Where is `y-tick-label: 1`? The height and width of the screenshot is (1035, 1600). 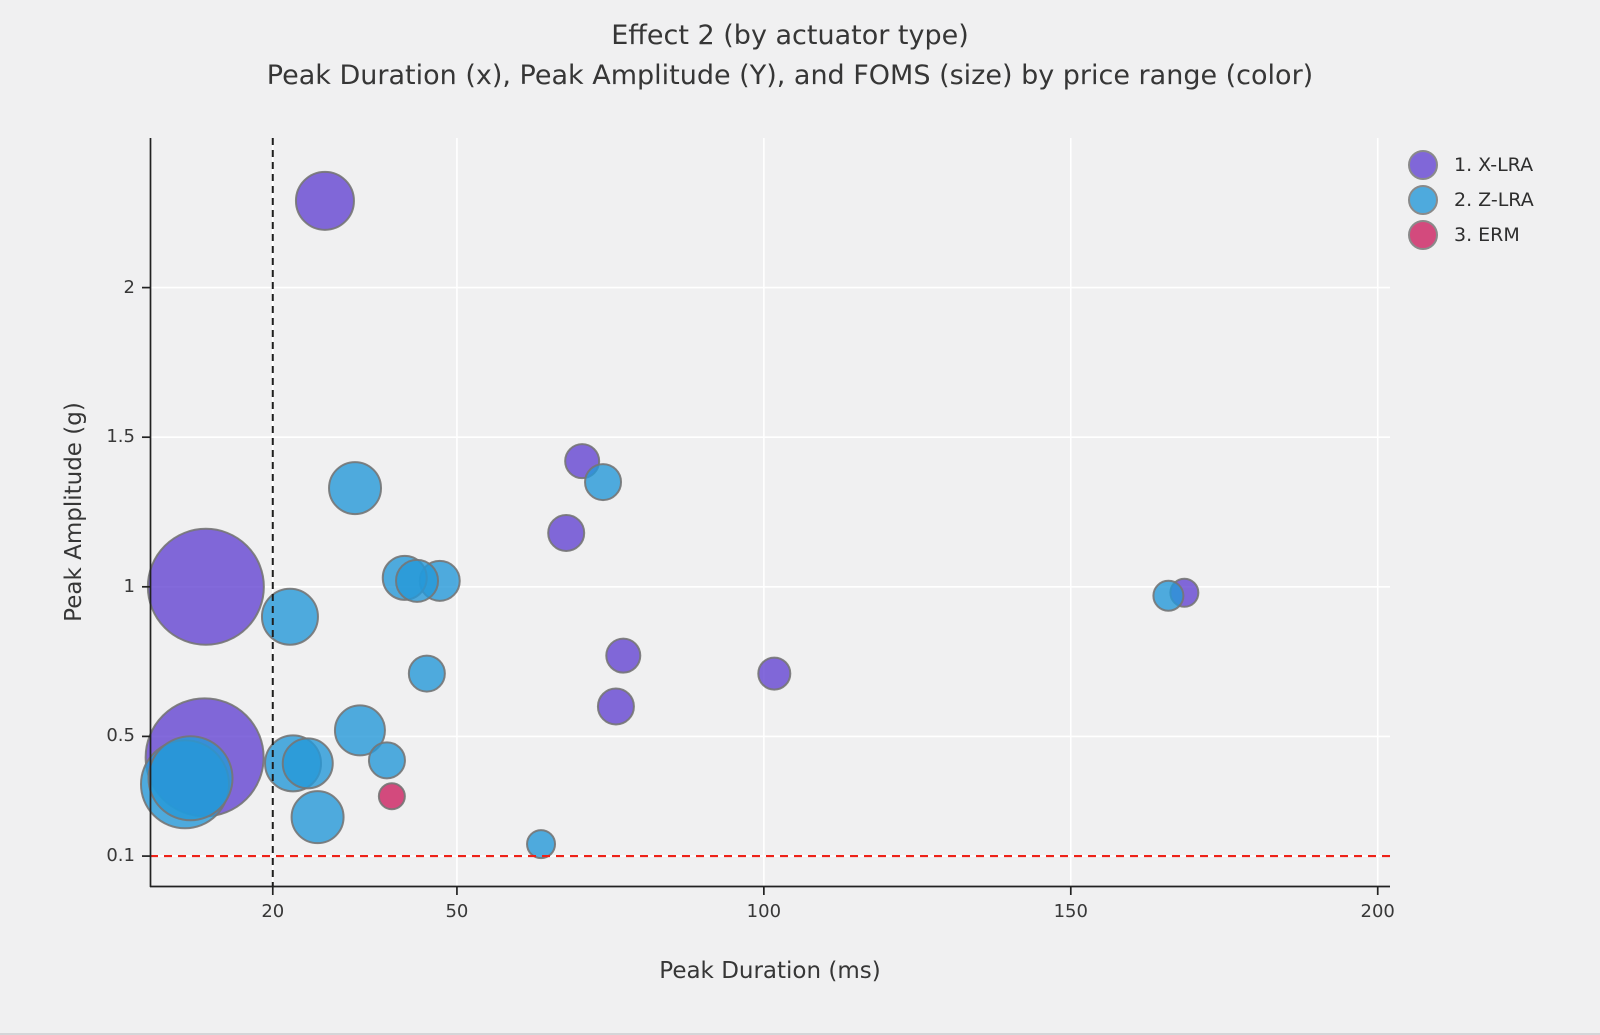
y-tick-label: 1 is located at coordinates (129, 586).